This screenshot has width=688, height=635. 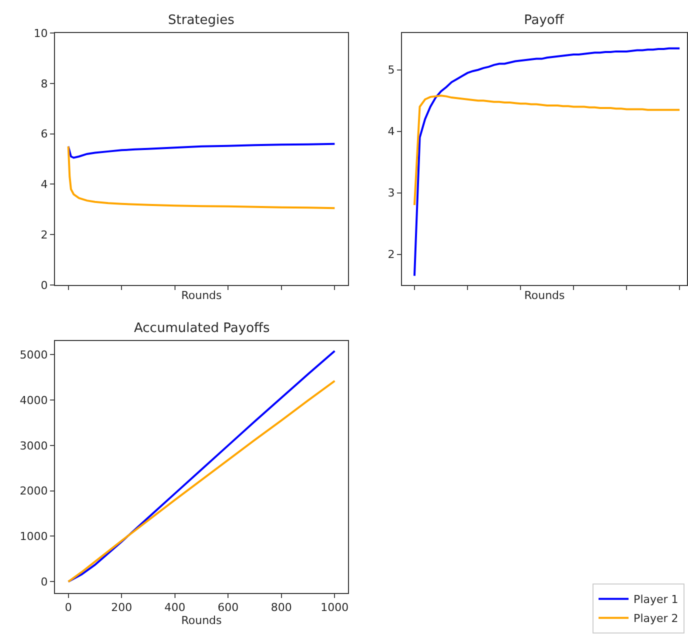 I want to click on y-tick-label: 3, so click(x=391, y=193).